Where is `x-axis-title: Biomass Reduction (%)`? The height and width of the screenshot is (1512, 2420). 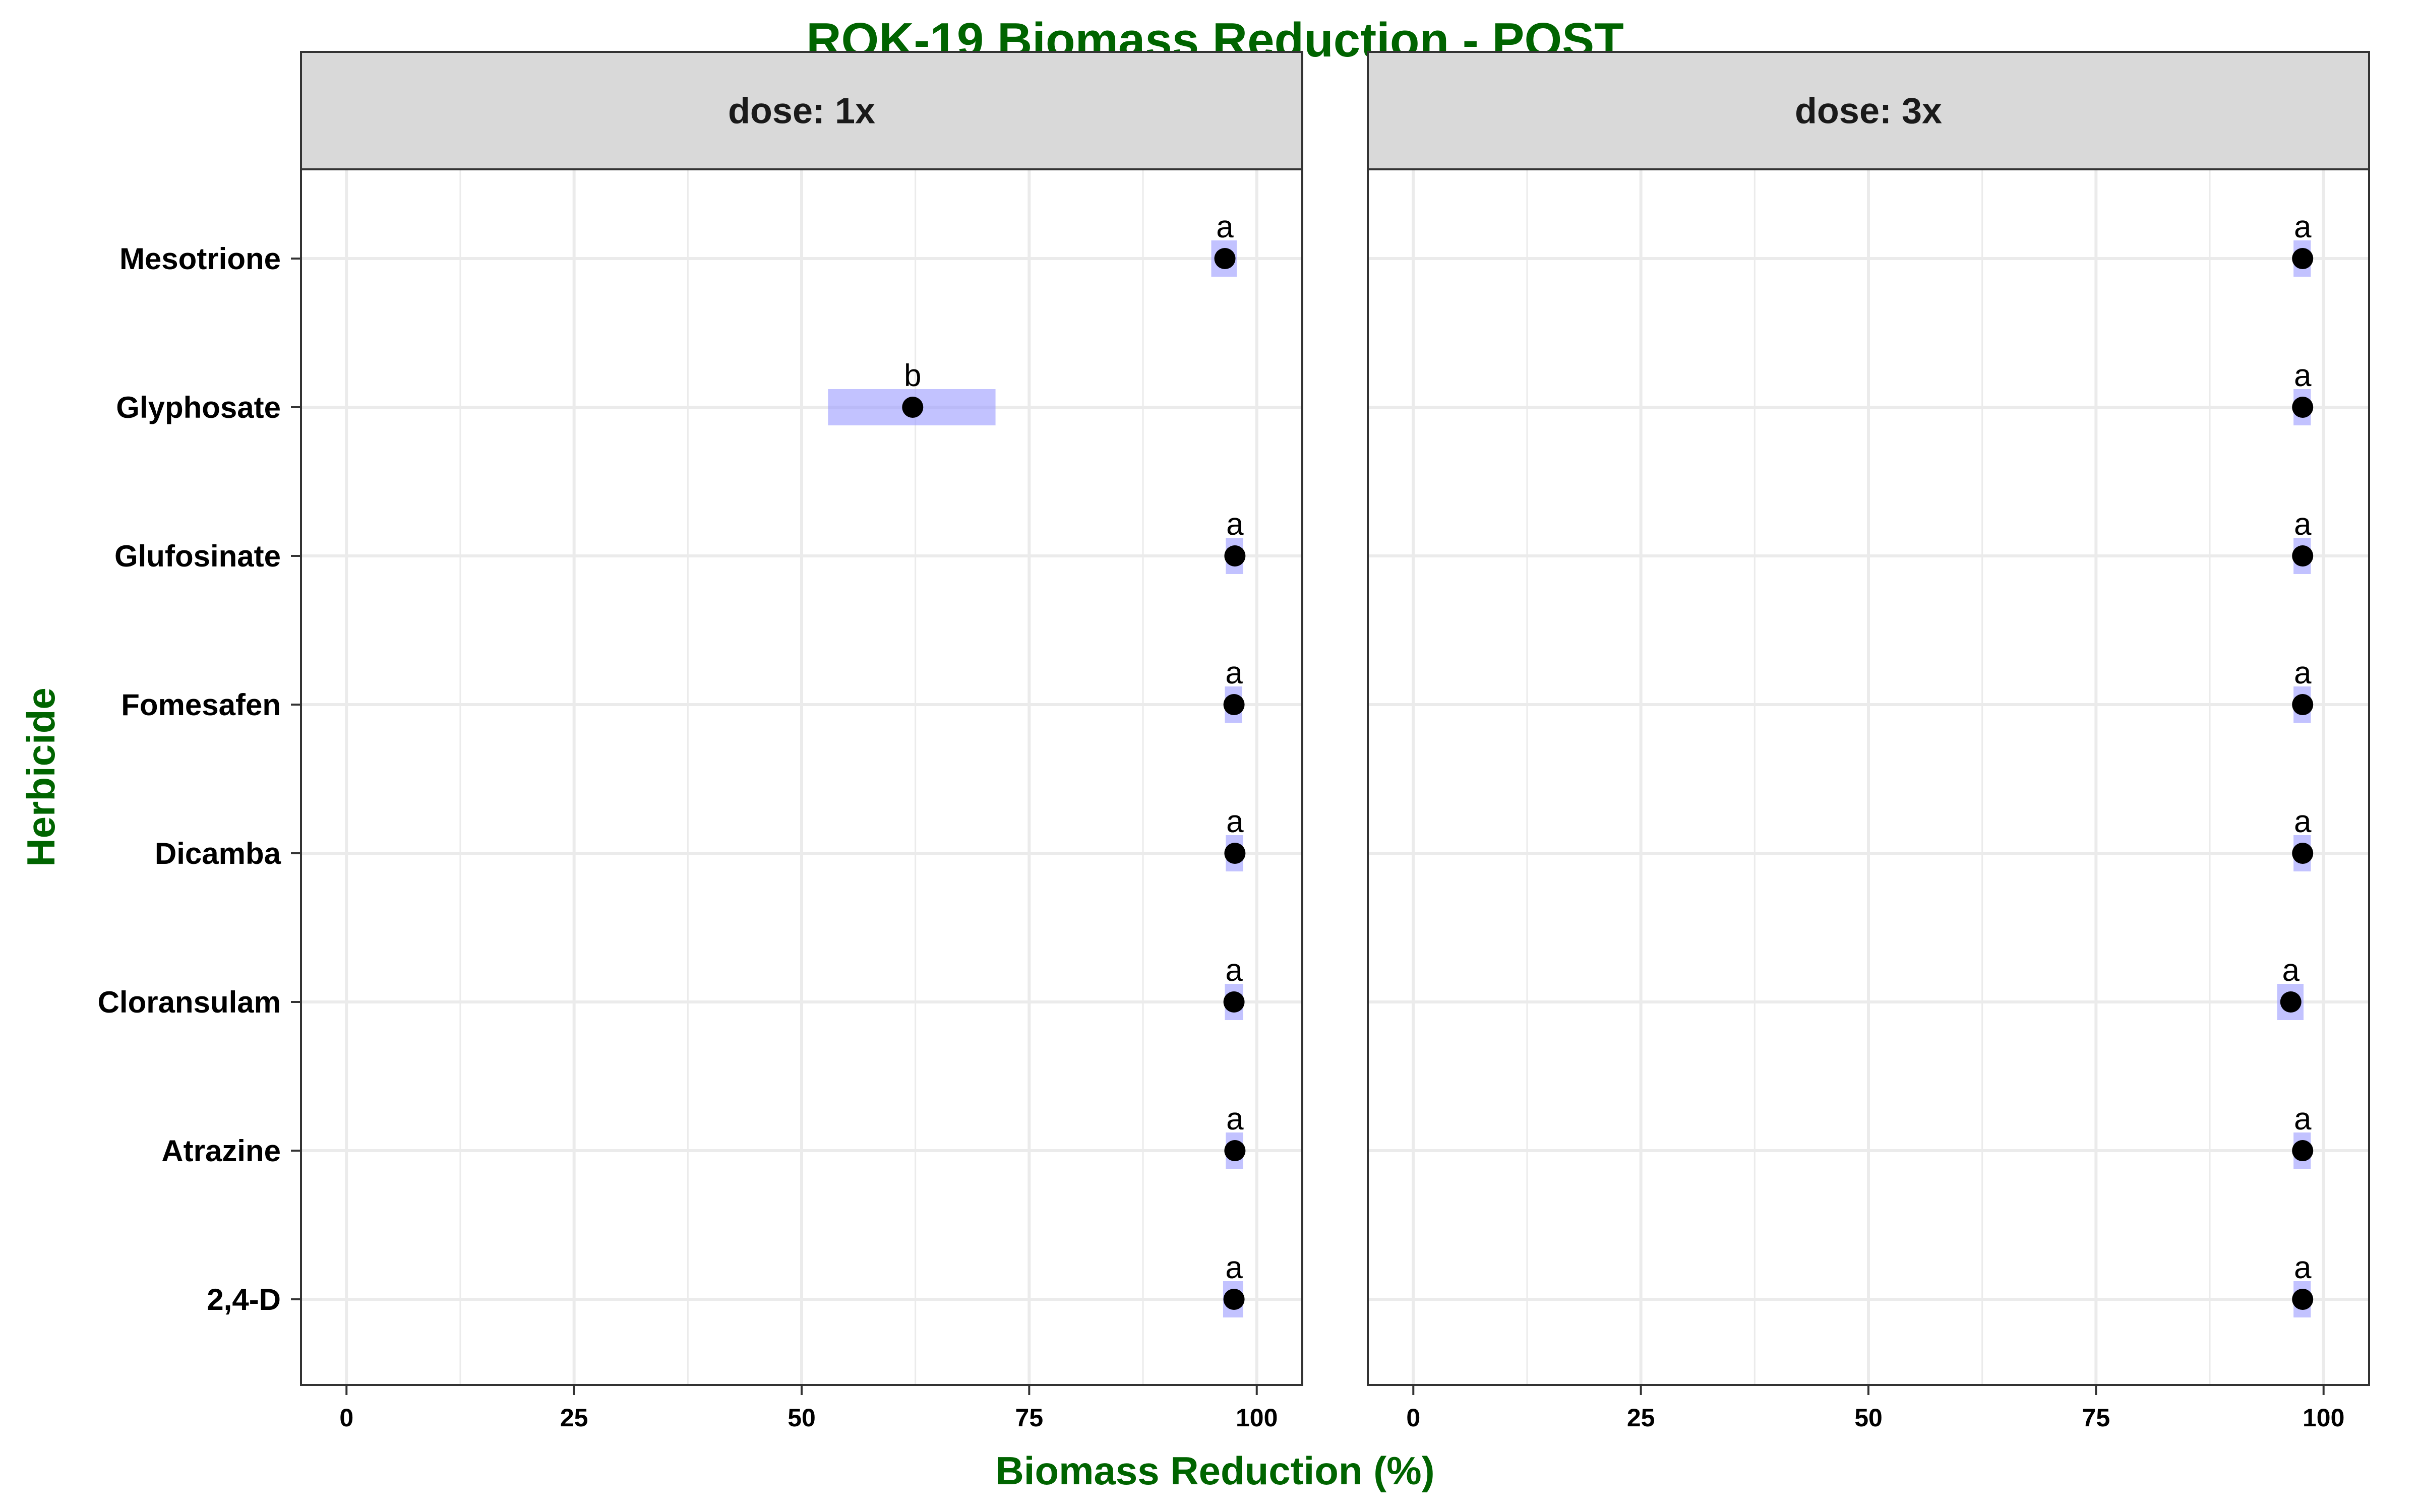 x-axis-title: Biomass Reduction (%) is located at coordinates (1214, 1470).